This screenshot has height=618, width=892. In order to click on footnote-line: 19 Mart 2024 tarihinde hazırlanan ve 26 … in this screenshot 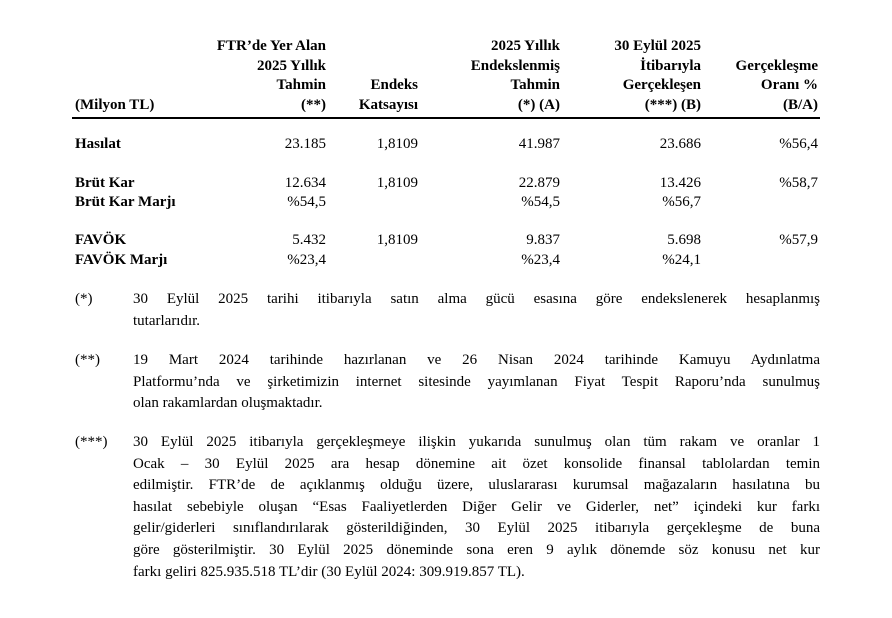, I will do `click(476, 360)`.